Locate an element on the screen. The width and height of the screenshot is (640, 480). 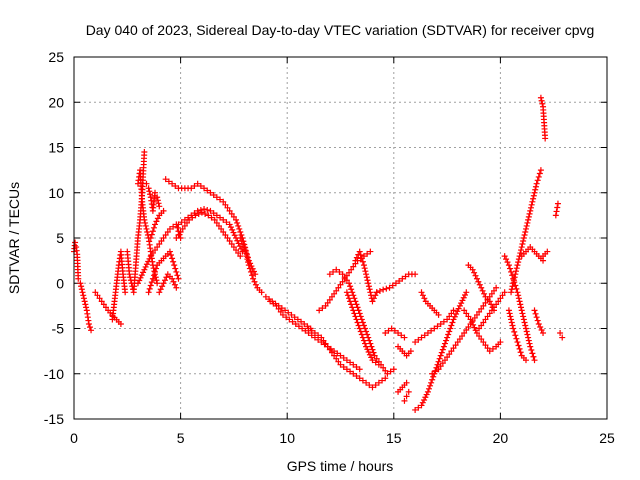
y-tick-label: 15 is located at coordinates (56, 148).